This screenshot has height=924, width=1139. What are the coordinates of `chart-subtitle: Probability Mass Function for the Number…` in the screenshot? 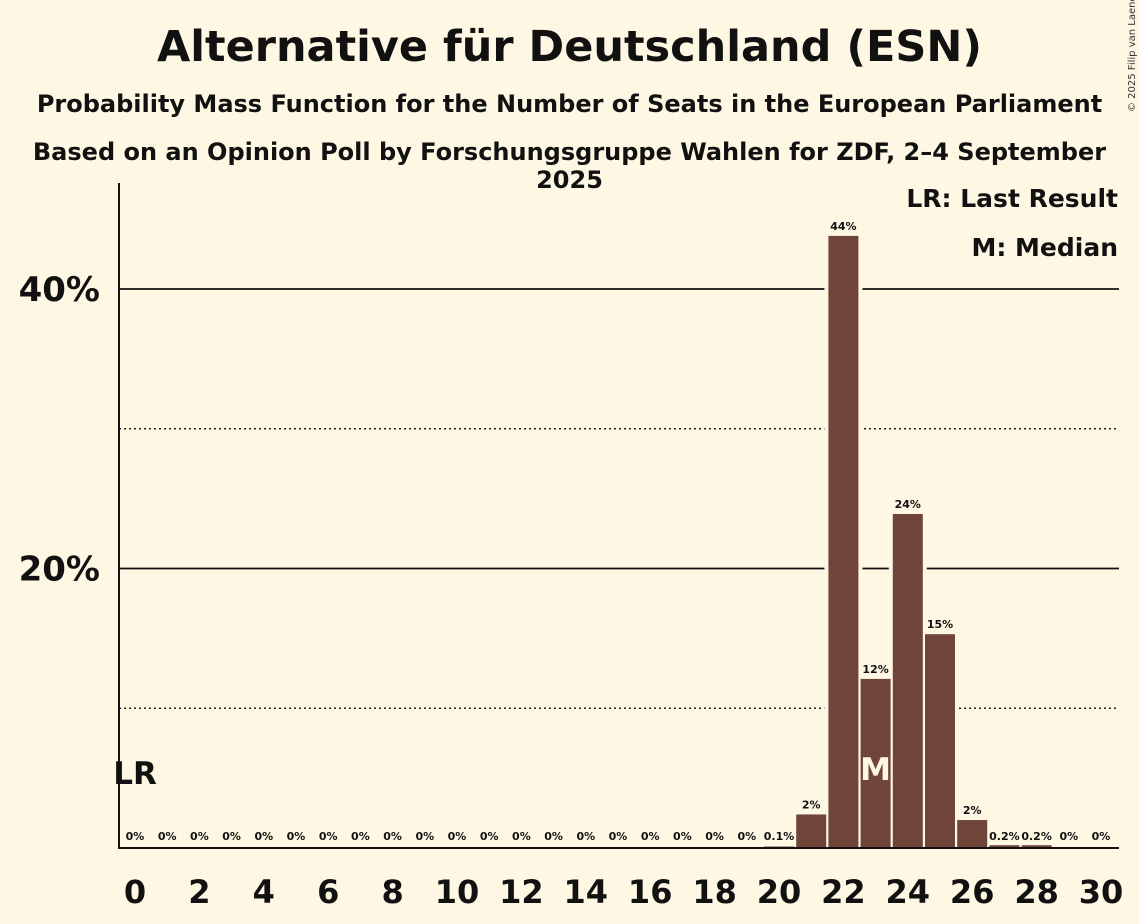 It's located at (569, 104).